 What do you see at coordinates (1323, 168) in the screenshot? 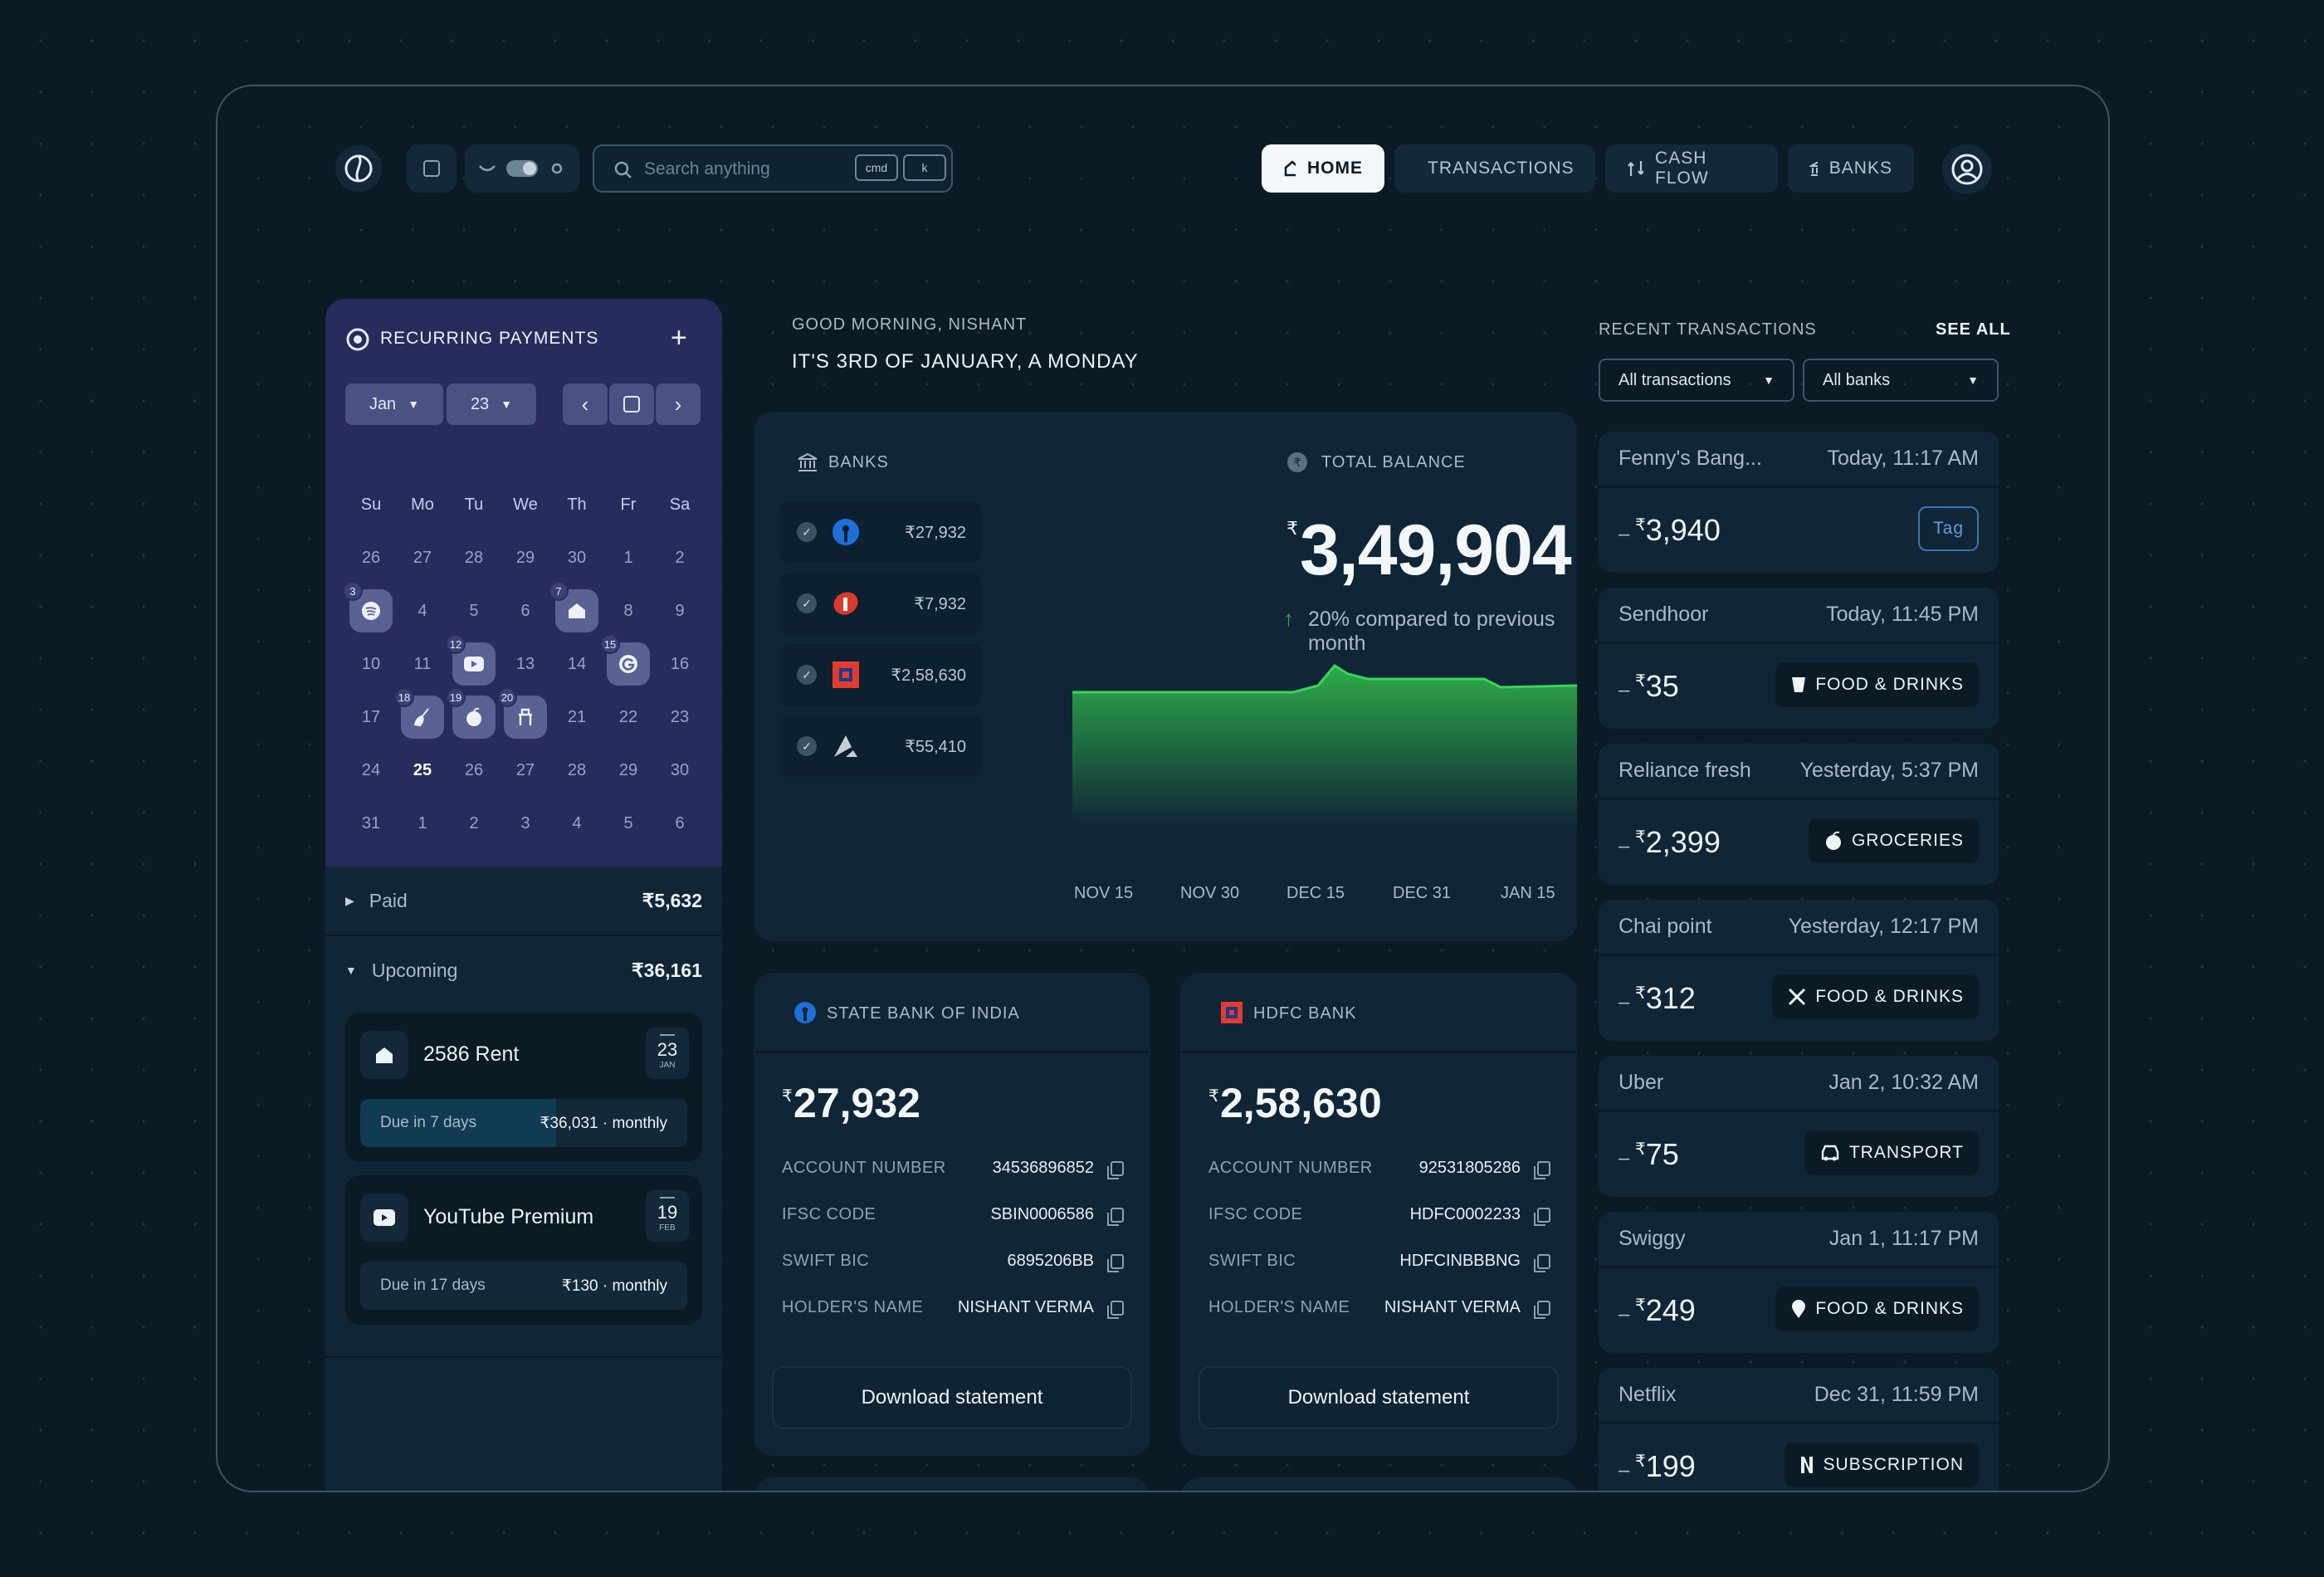
I see `nav-home: HOME` at bounding box center [1323, 168].